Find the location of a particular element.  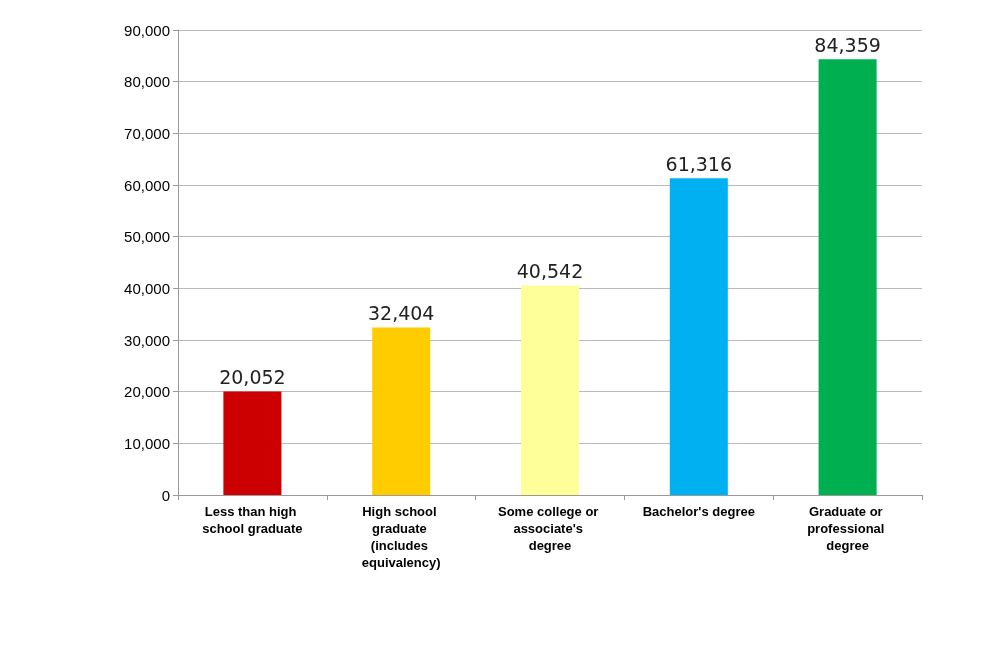

y-tick-label: 70,000 is located at coordinates (147, 133).